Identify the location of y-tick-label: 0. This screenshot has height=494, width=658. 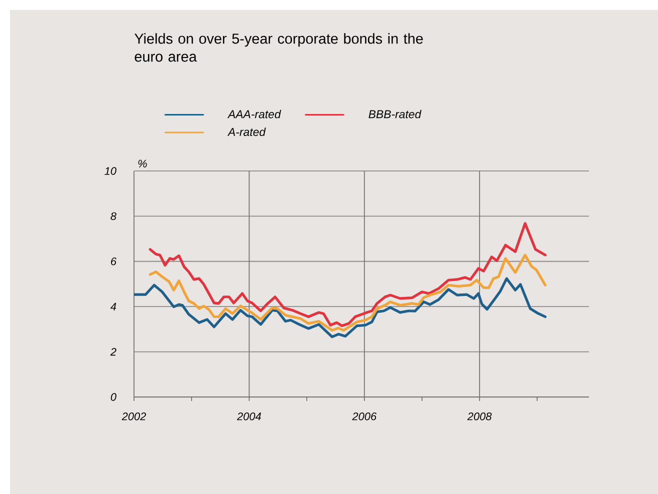
(113, 397).